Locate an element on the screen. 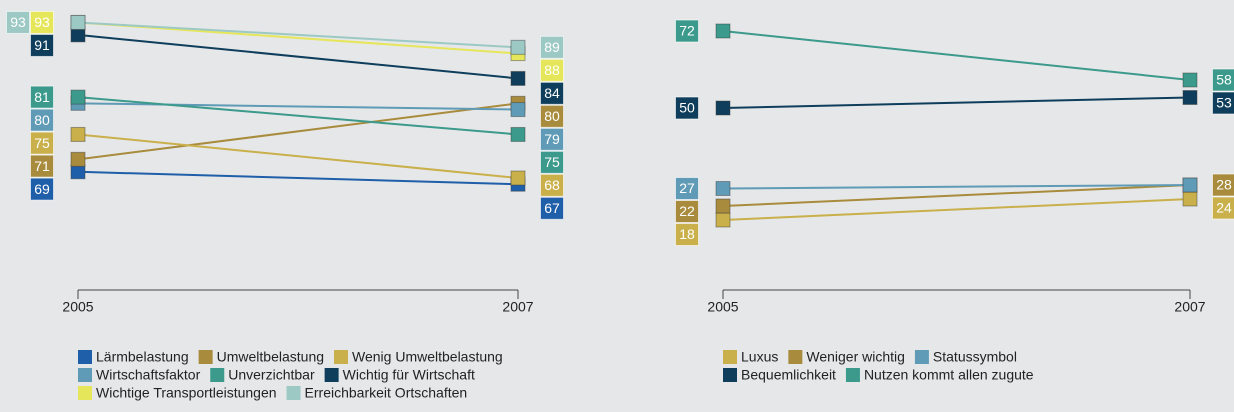 The width and height of the screenshot is (1234, 412). value-label: 50 is located at coordinates (687, 108).